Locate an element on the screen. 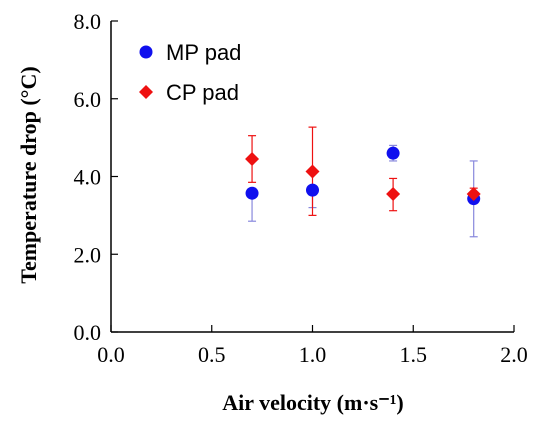 This screenshot has width=550, height=429. y-tick-label: 4.0 is located at coordinates (88, 177).